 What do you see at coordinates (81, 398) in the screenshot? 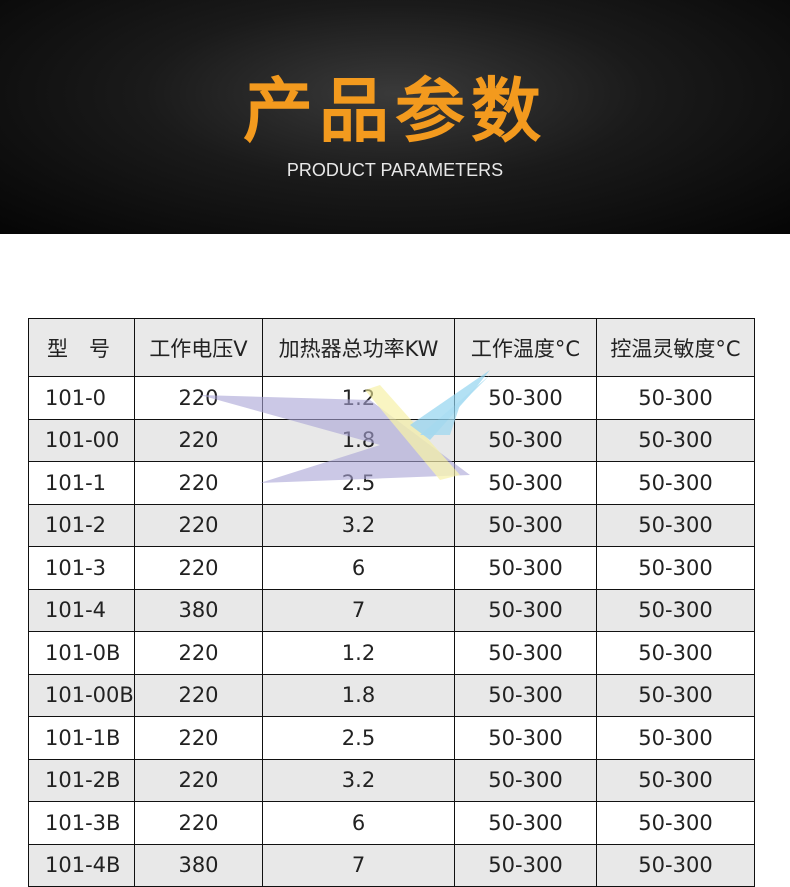
I see `table-cell: 101-0` at bounding box center [81, 398].